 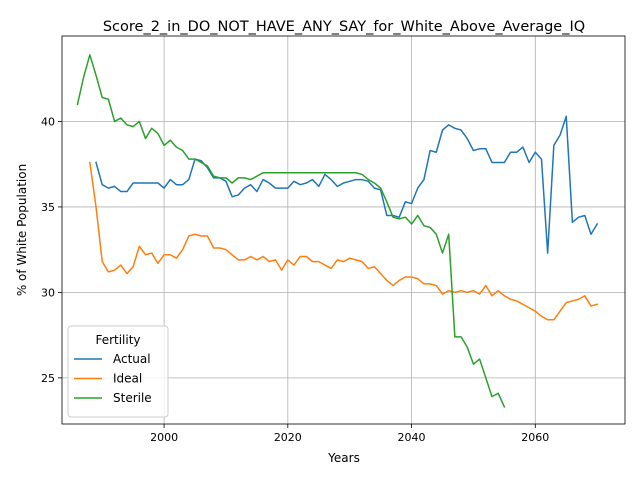 What do you see at coordinates (48, 207) in the screenshot?
I see `y-tick-label: 35` at bounding box center [48, 207].